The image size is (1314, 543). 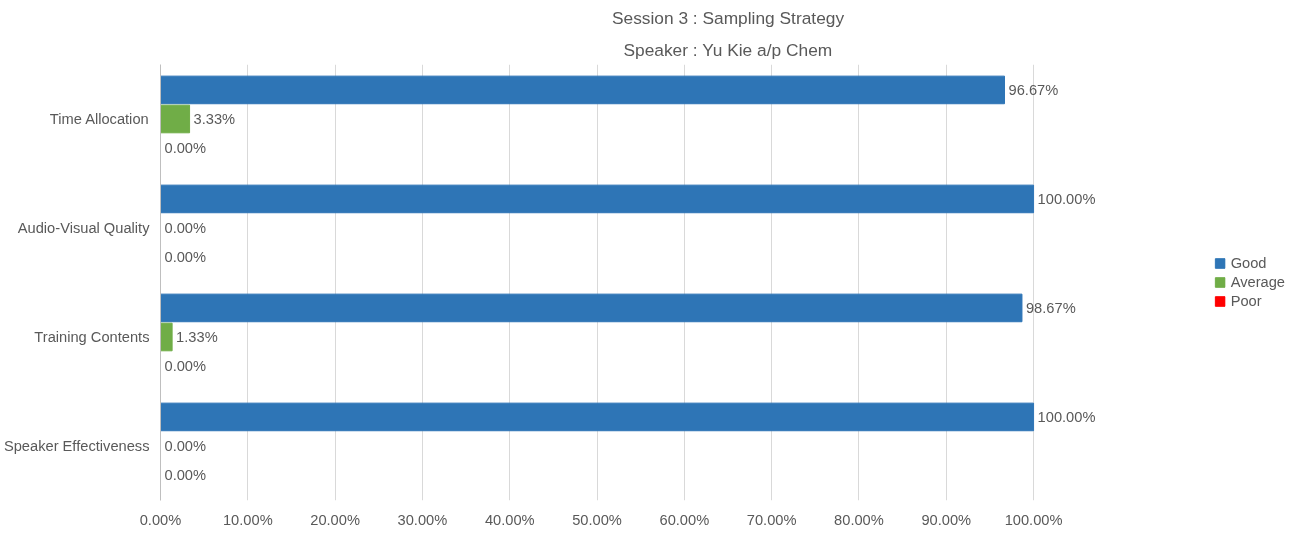 What do you see at coordinates (92, 337) in the screenshot?
I see `y-tick-label: Training Contents` at bounding box center [92, 337].